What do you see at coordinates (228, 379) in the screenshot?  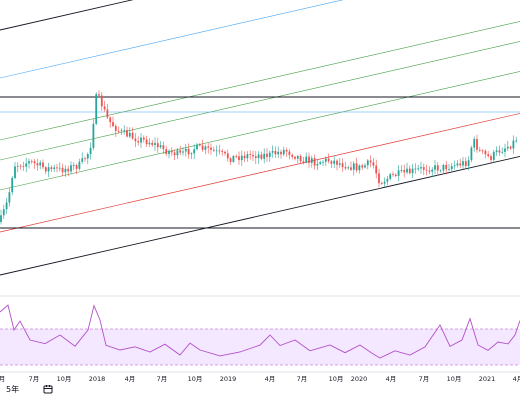 I see `x-tick-label: 2019` at bounding box center [228, 379].